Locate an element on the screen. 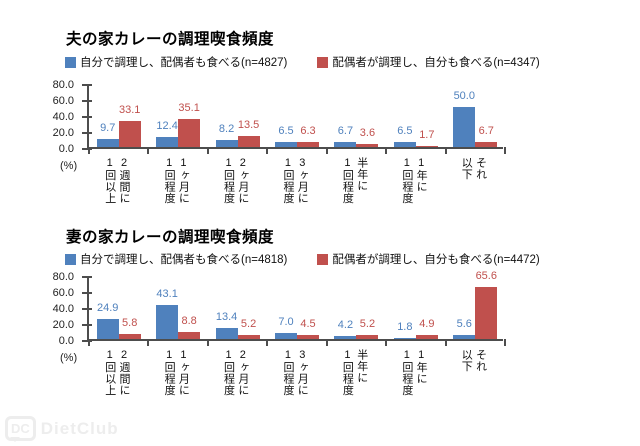 This screenshot has width=640, height=446. dietclub-watermark: DC DietClub is located at coordinates (62, 429).